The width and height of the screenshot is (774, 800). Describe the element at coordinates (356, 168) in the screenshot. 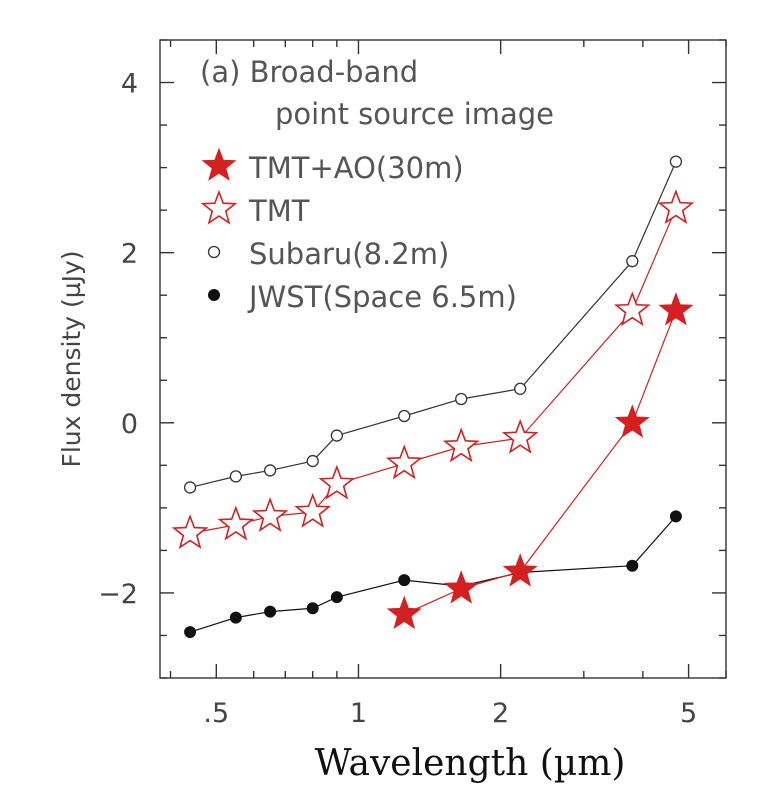

I see `legend-label: TMT+AO(30m)` at that location.